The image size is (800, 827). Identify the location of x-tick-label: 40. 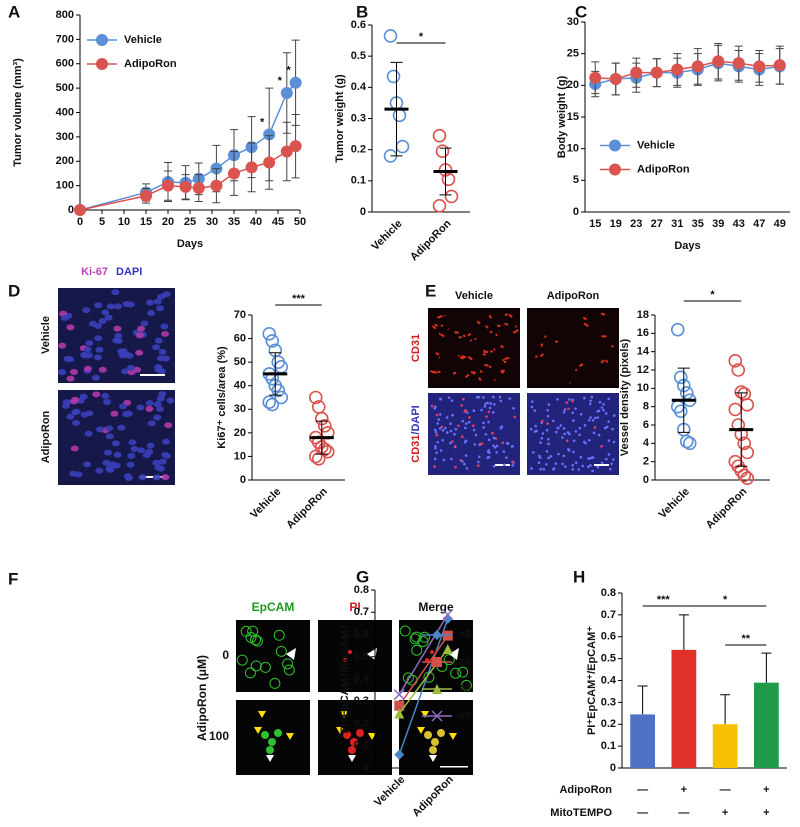
(256, 222).